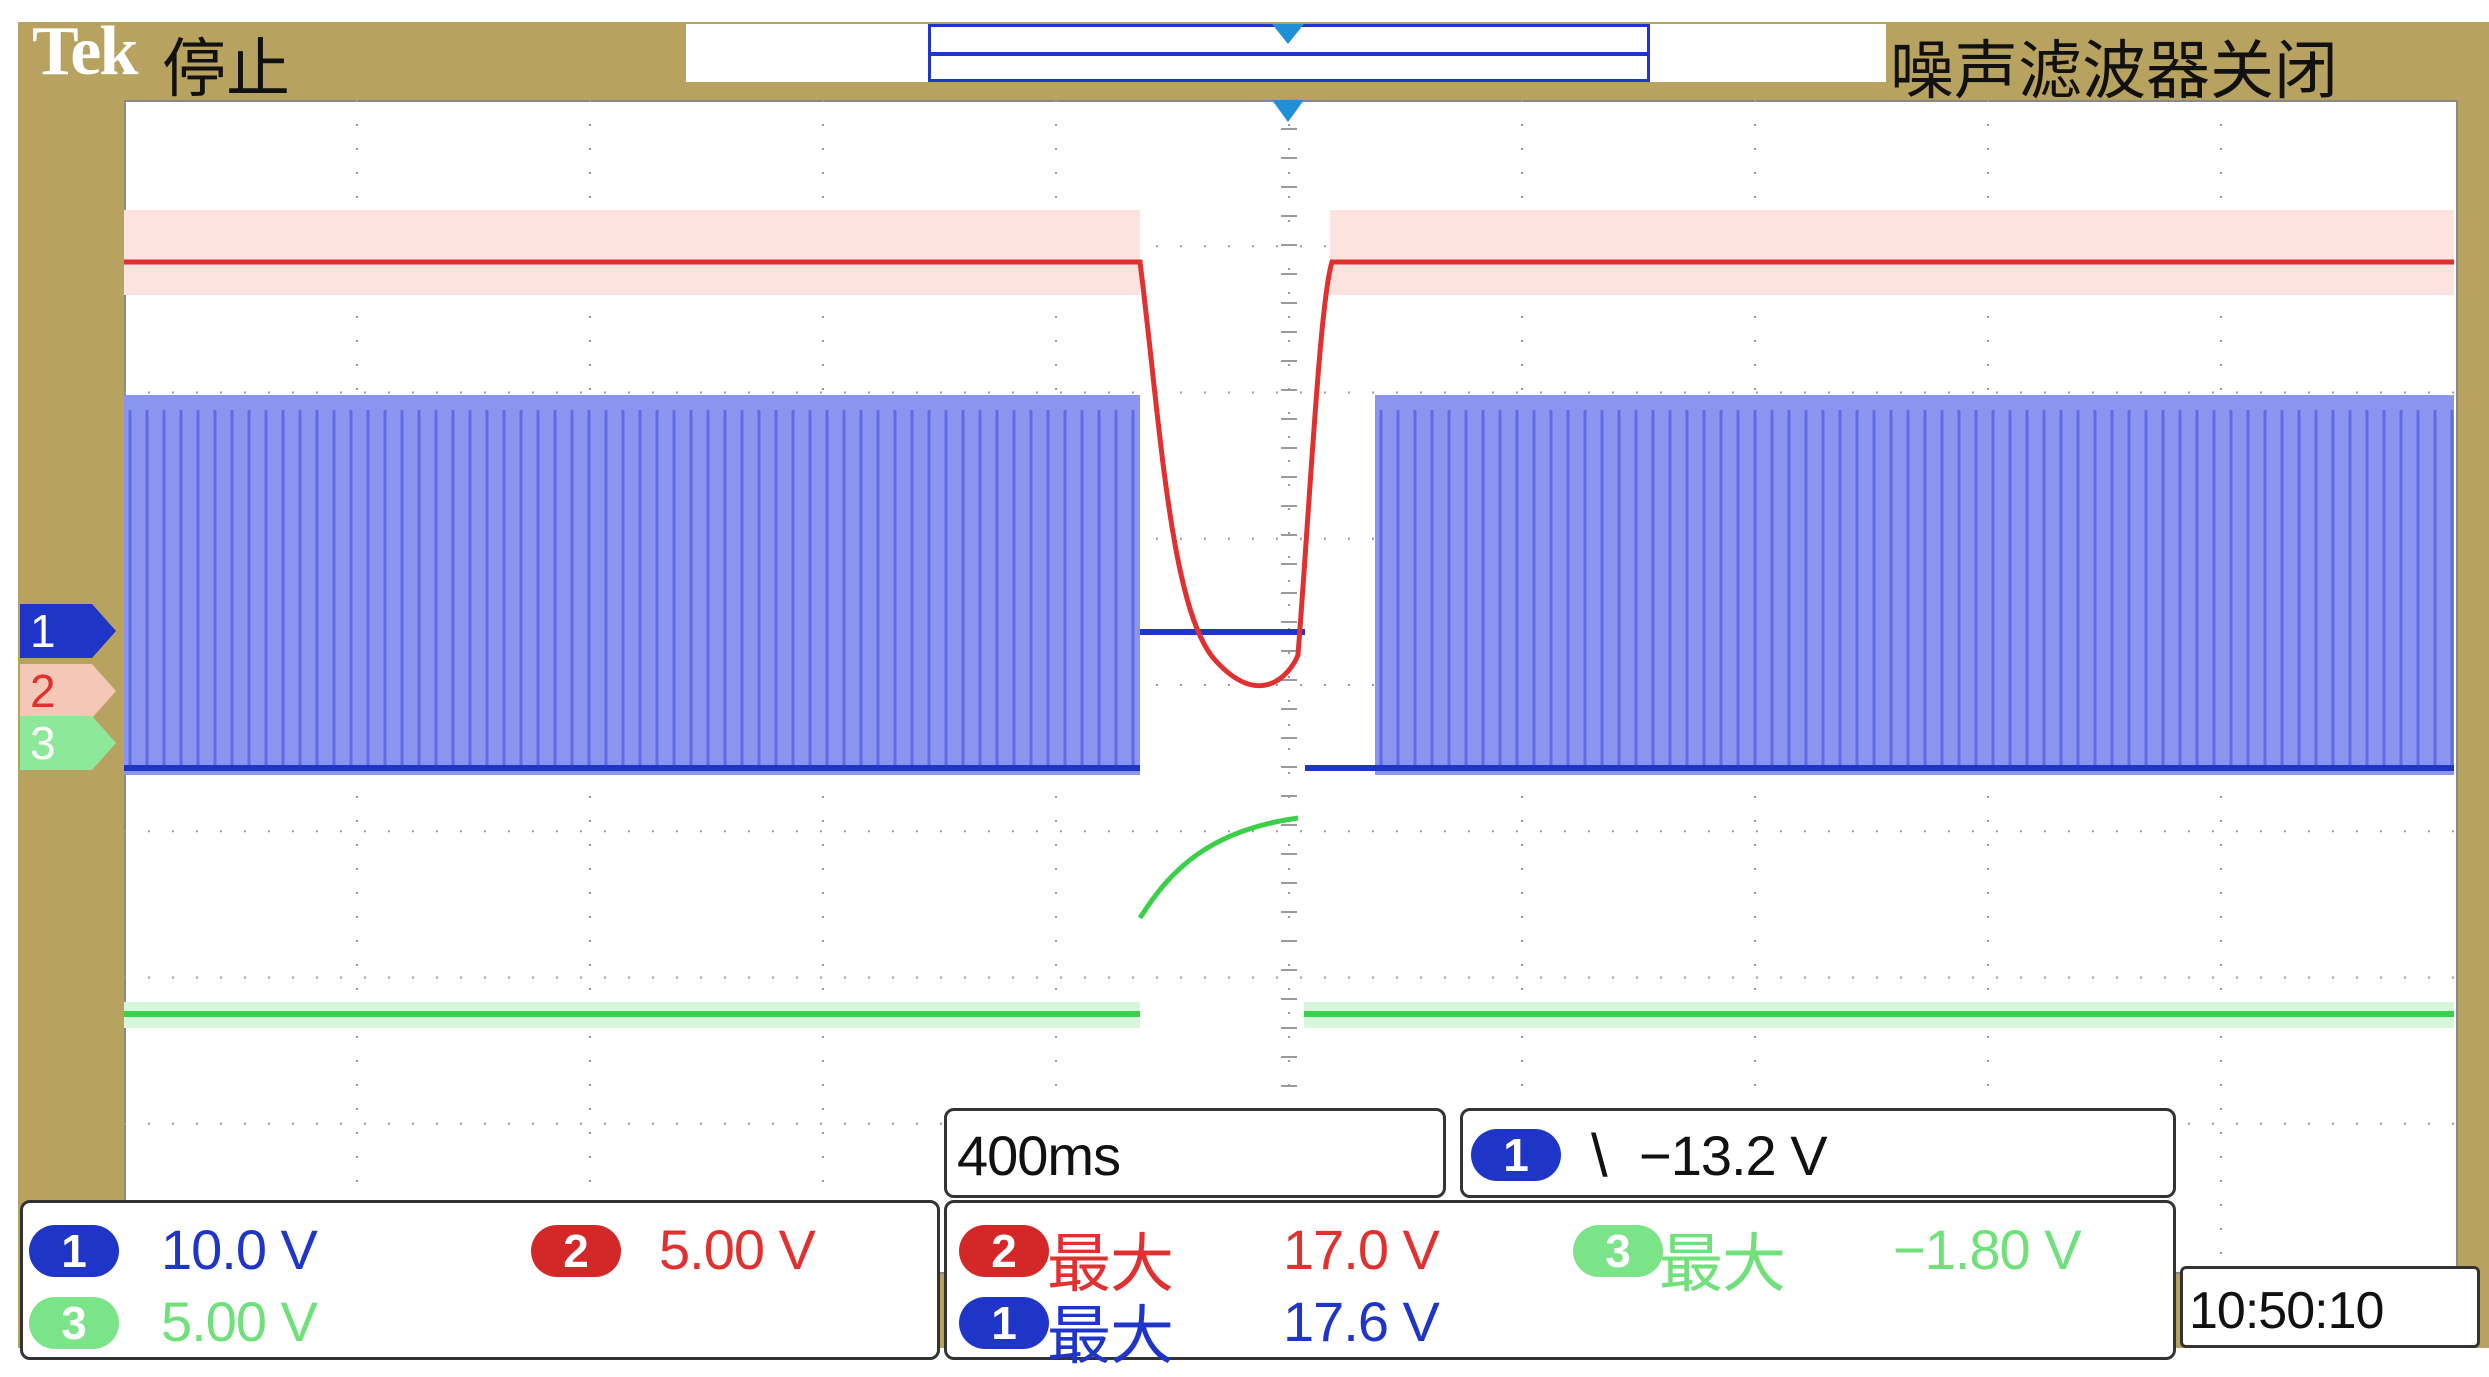 The height and width of the screenshot is (1377, 2489). I want to click on record-trigger-marker-icon, so click(1288, 34).